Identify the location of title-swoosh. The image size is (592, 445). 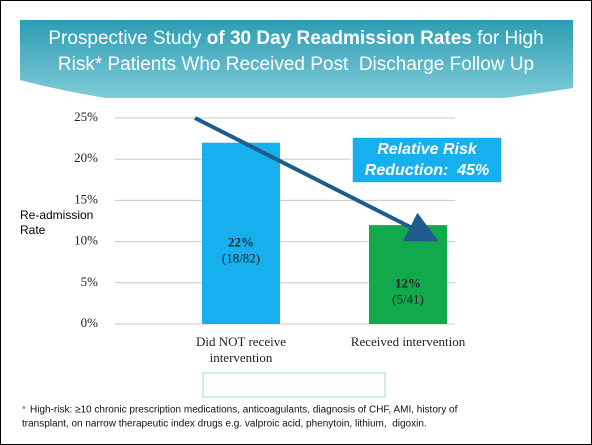
(296, 96).